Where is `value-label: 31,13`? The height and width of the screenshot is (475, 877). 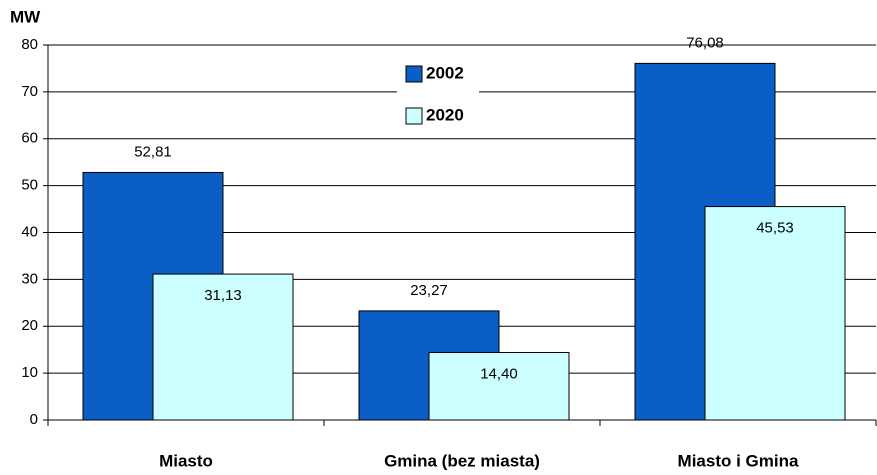
value-label: 31,13 is located at coordinates (223, 295).